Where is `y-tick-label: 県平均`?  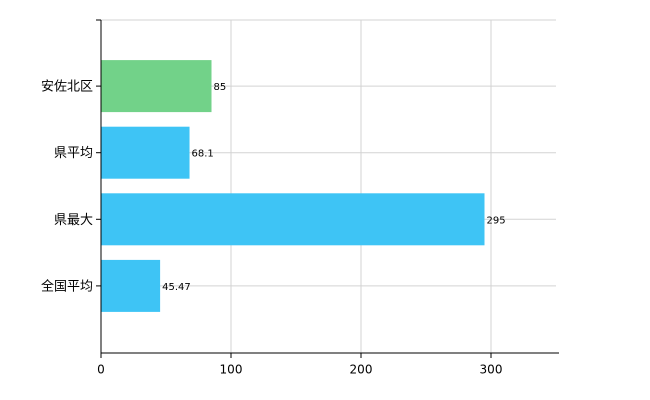
y-tick-label: 県平均 is located at coordinates (73, 153).